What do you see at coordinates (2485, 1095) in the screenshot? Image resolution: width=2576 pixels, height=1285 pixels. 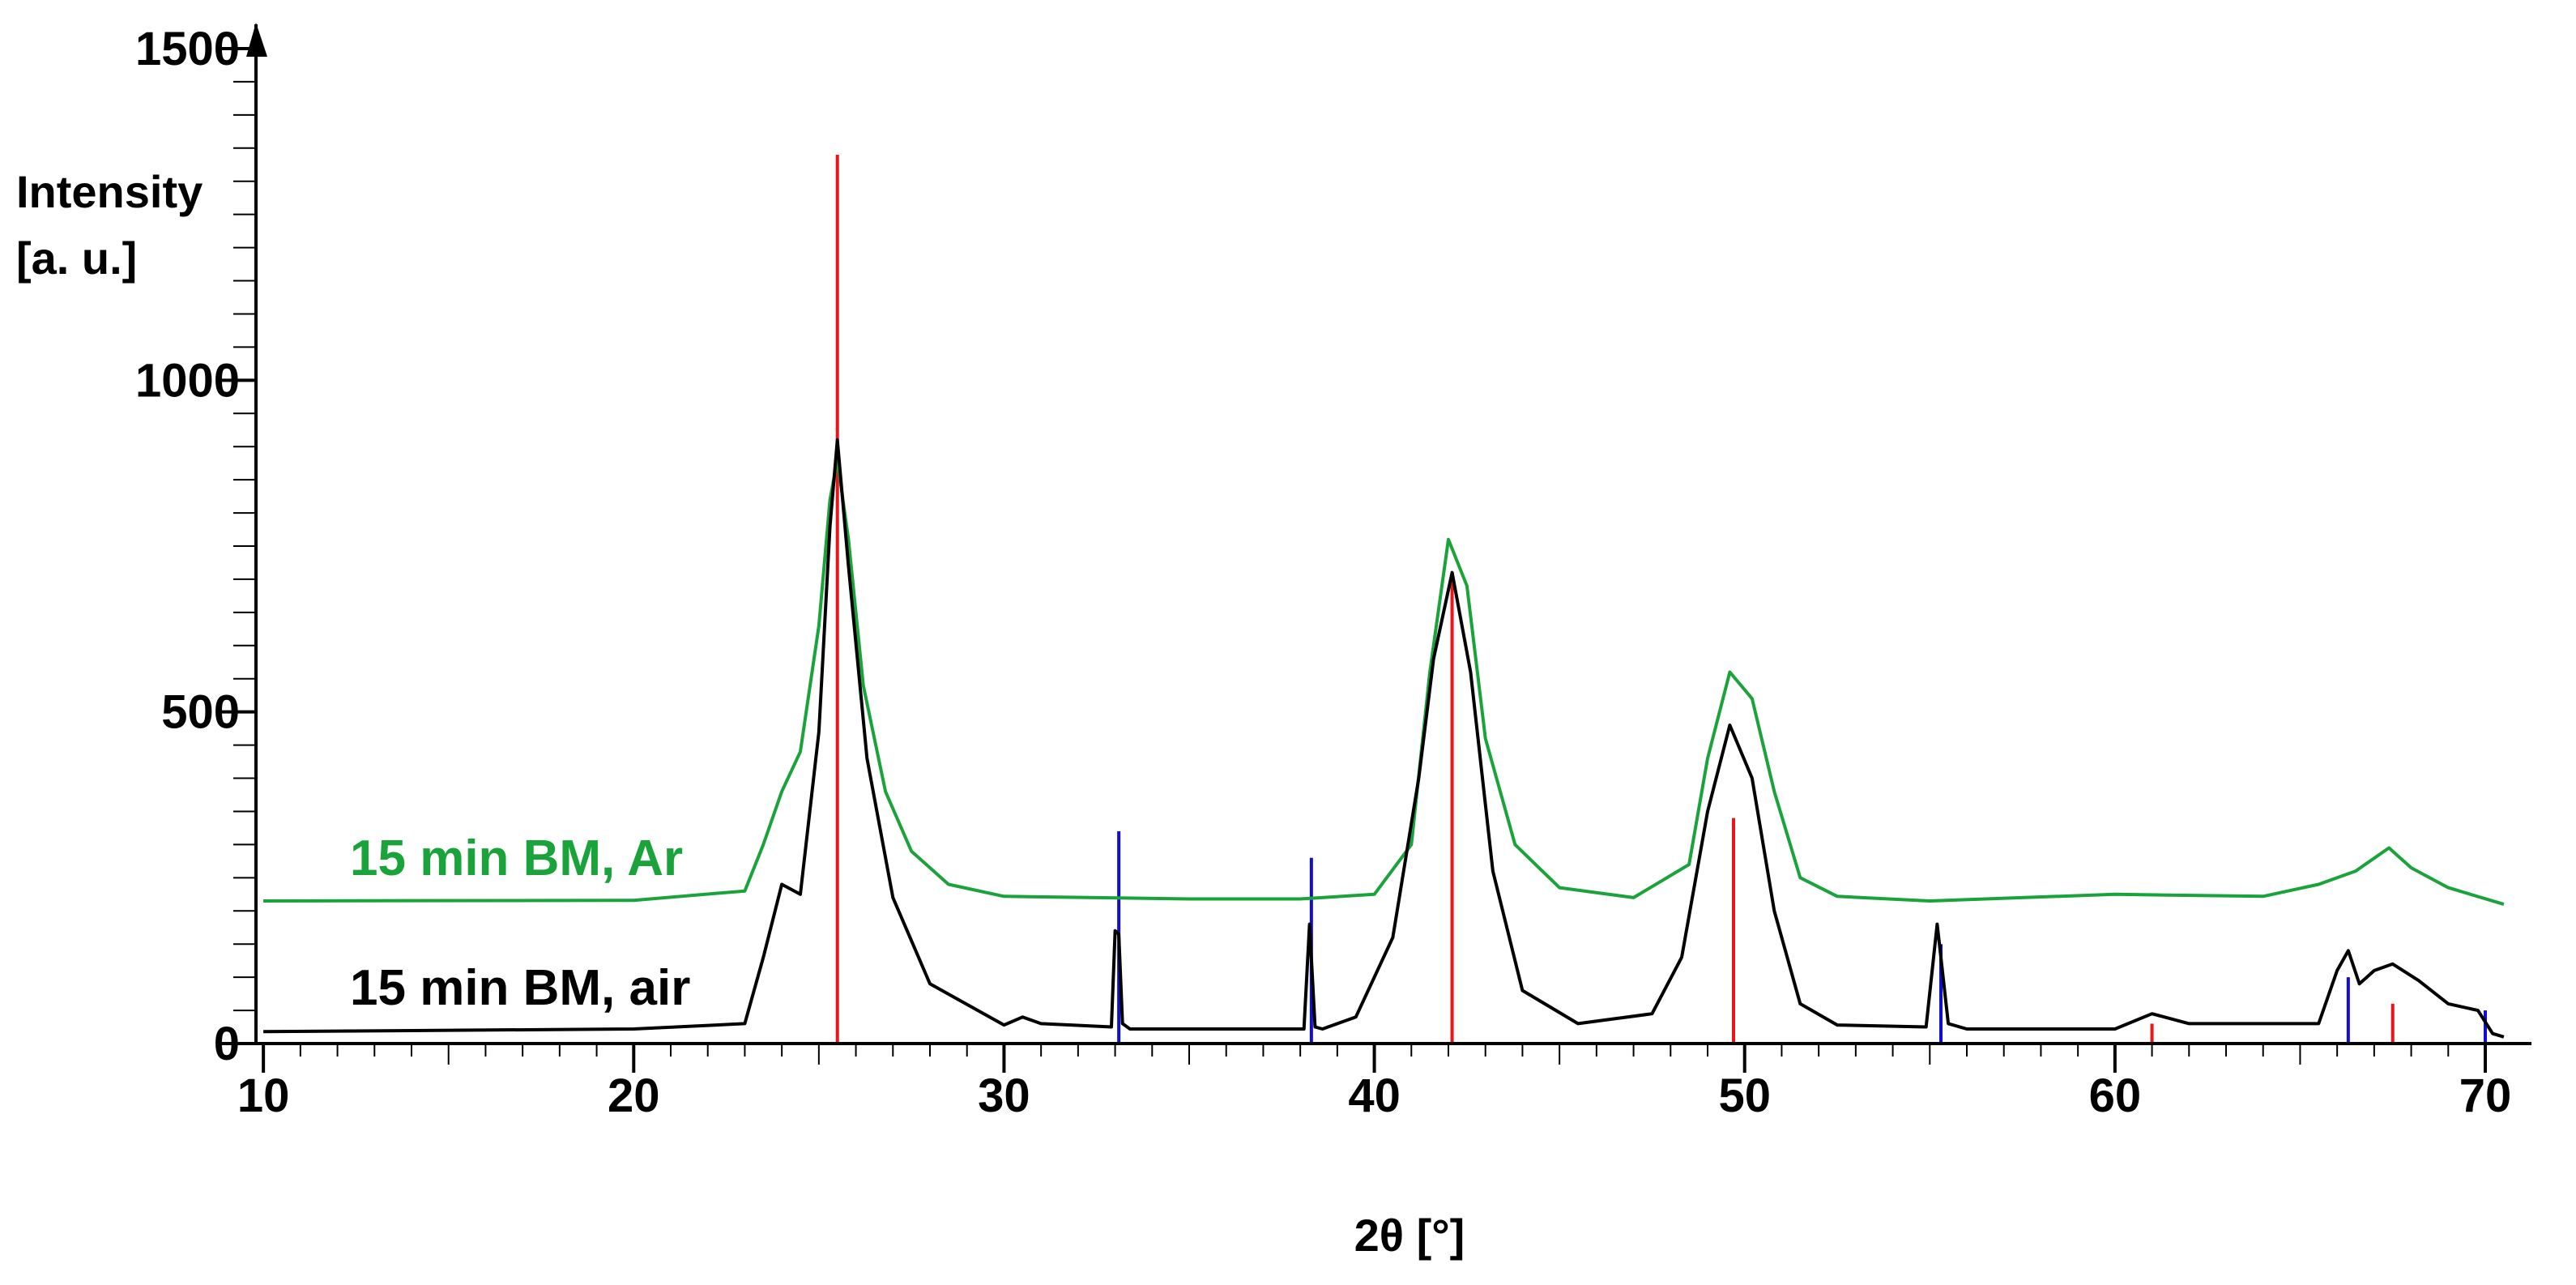 I see `x-tick-label: 70` at bounding box center [2485, 1095].